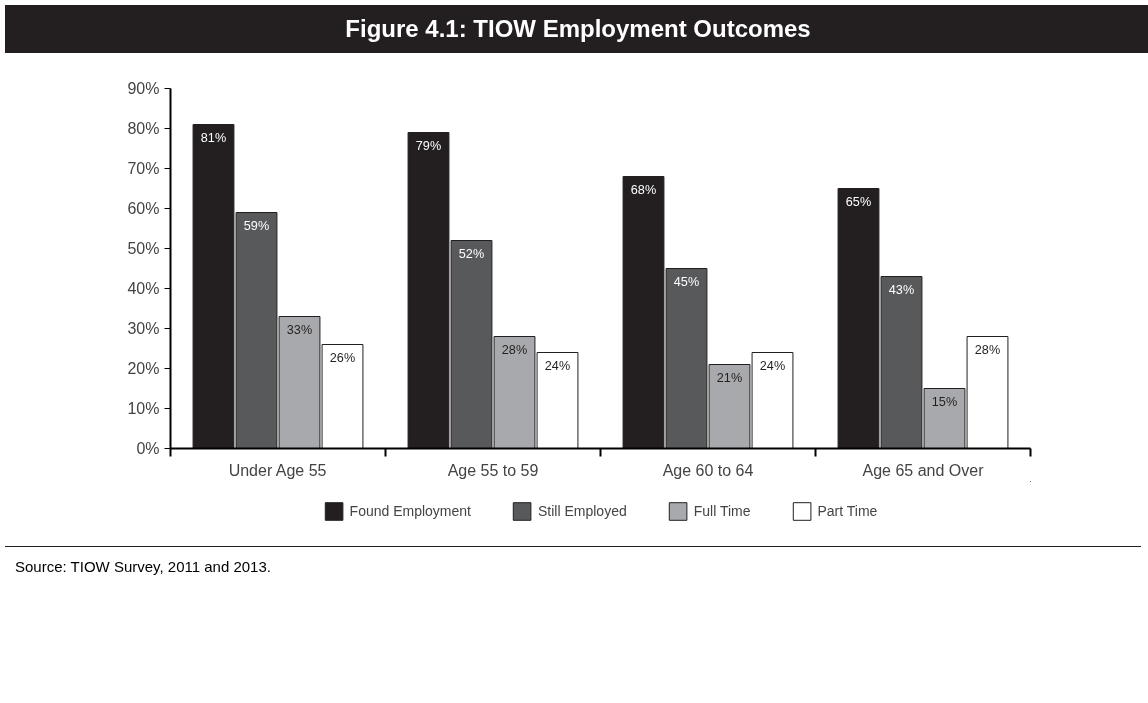 The height and width of the screenshot is (703, 1148). Describe the element at coordinates (143, 408) in the screenshot. I see `y-tick-label: 10%` at that location.